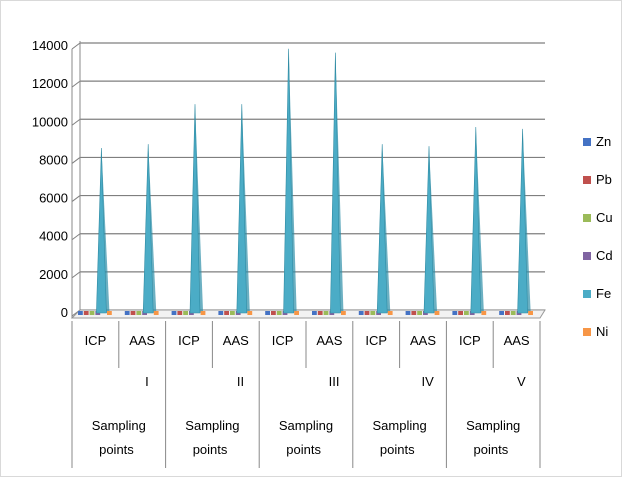 The image size is (622, 482). Describe the element at coordinates (521, 381) in the screenshot. I see `group-label: V` at that location.